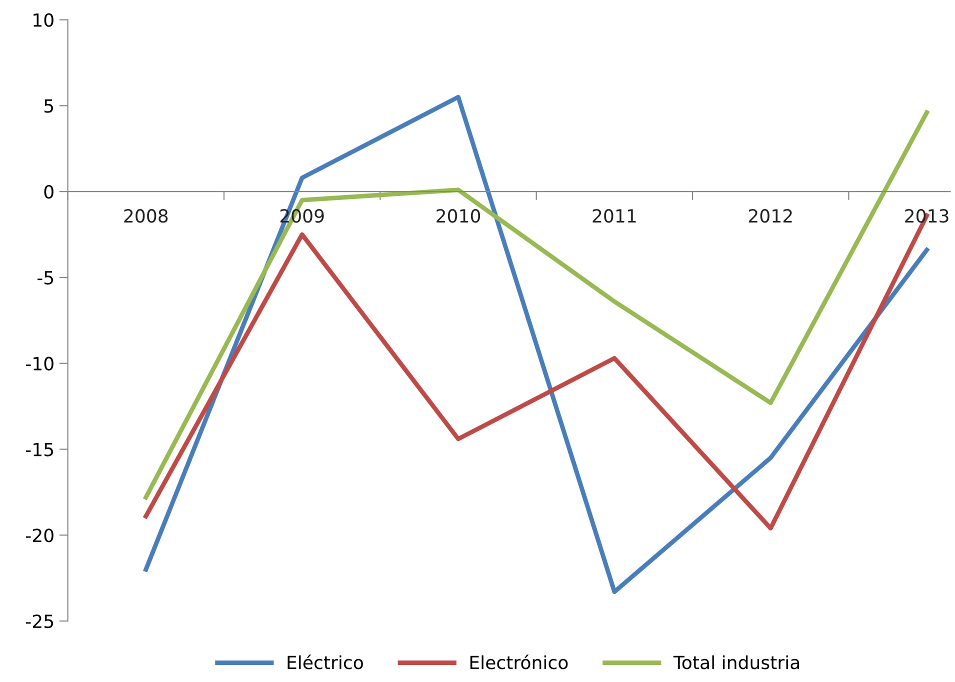 The height and width of the screenshot is (682, 955). Describe the element at coordinates (49, 106) in the screenshot. I see `y-tick-label: 5` at that location.